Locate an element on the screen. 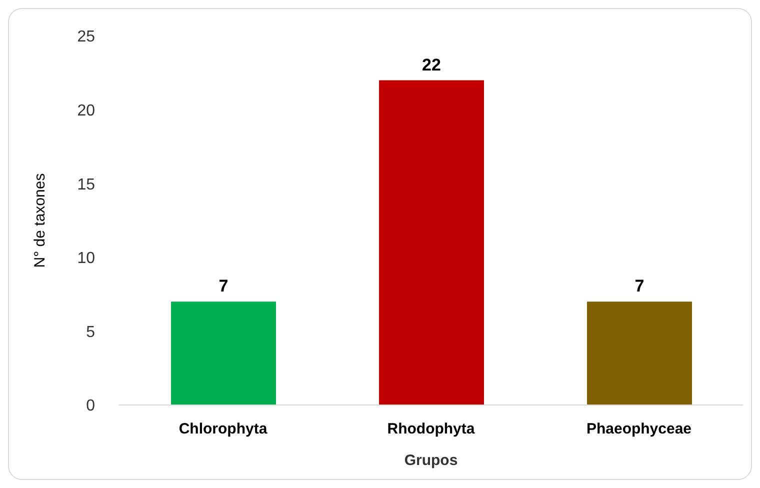  x-axis-title: Grupos is located at coordinates (431, 460).